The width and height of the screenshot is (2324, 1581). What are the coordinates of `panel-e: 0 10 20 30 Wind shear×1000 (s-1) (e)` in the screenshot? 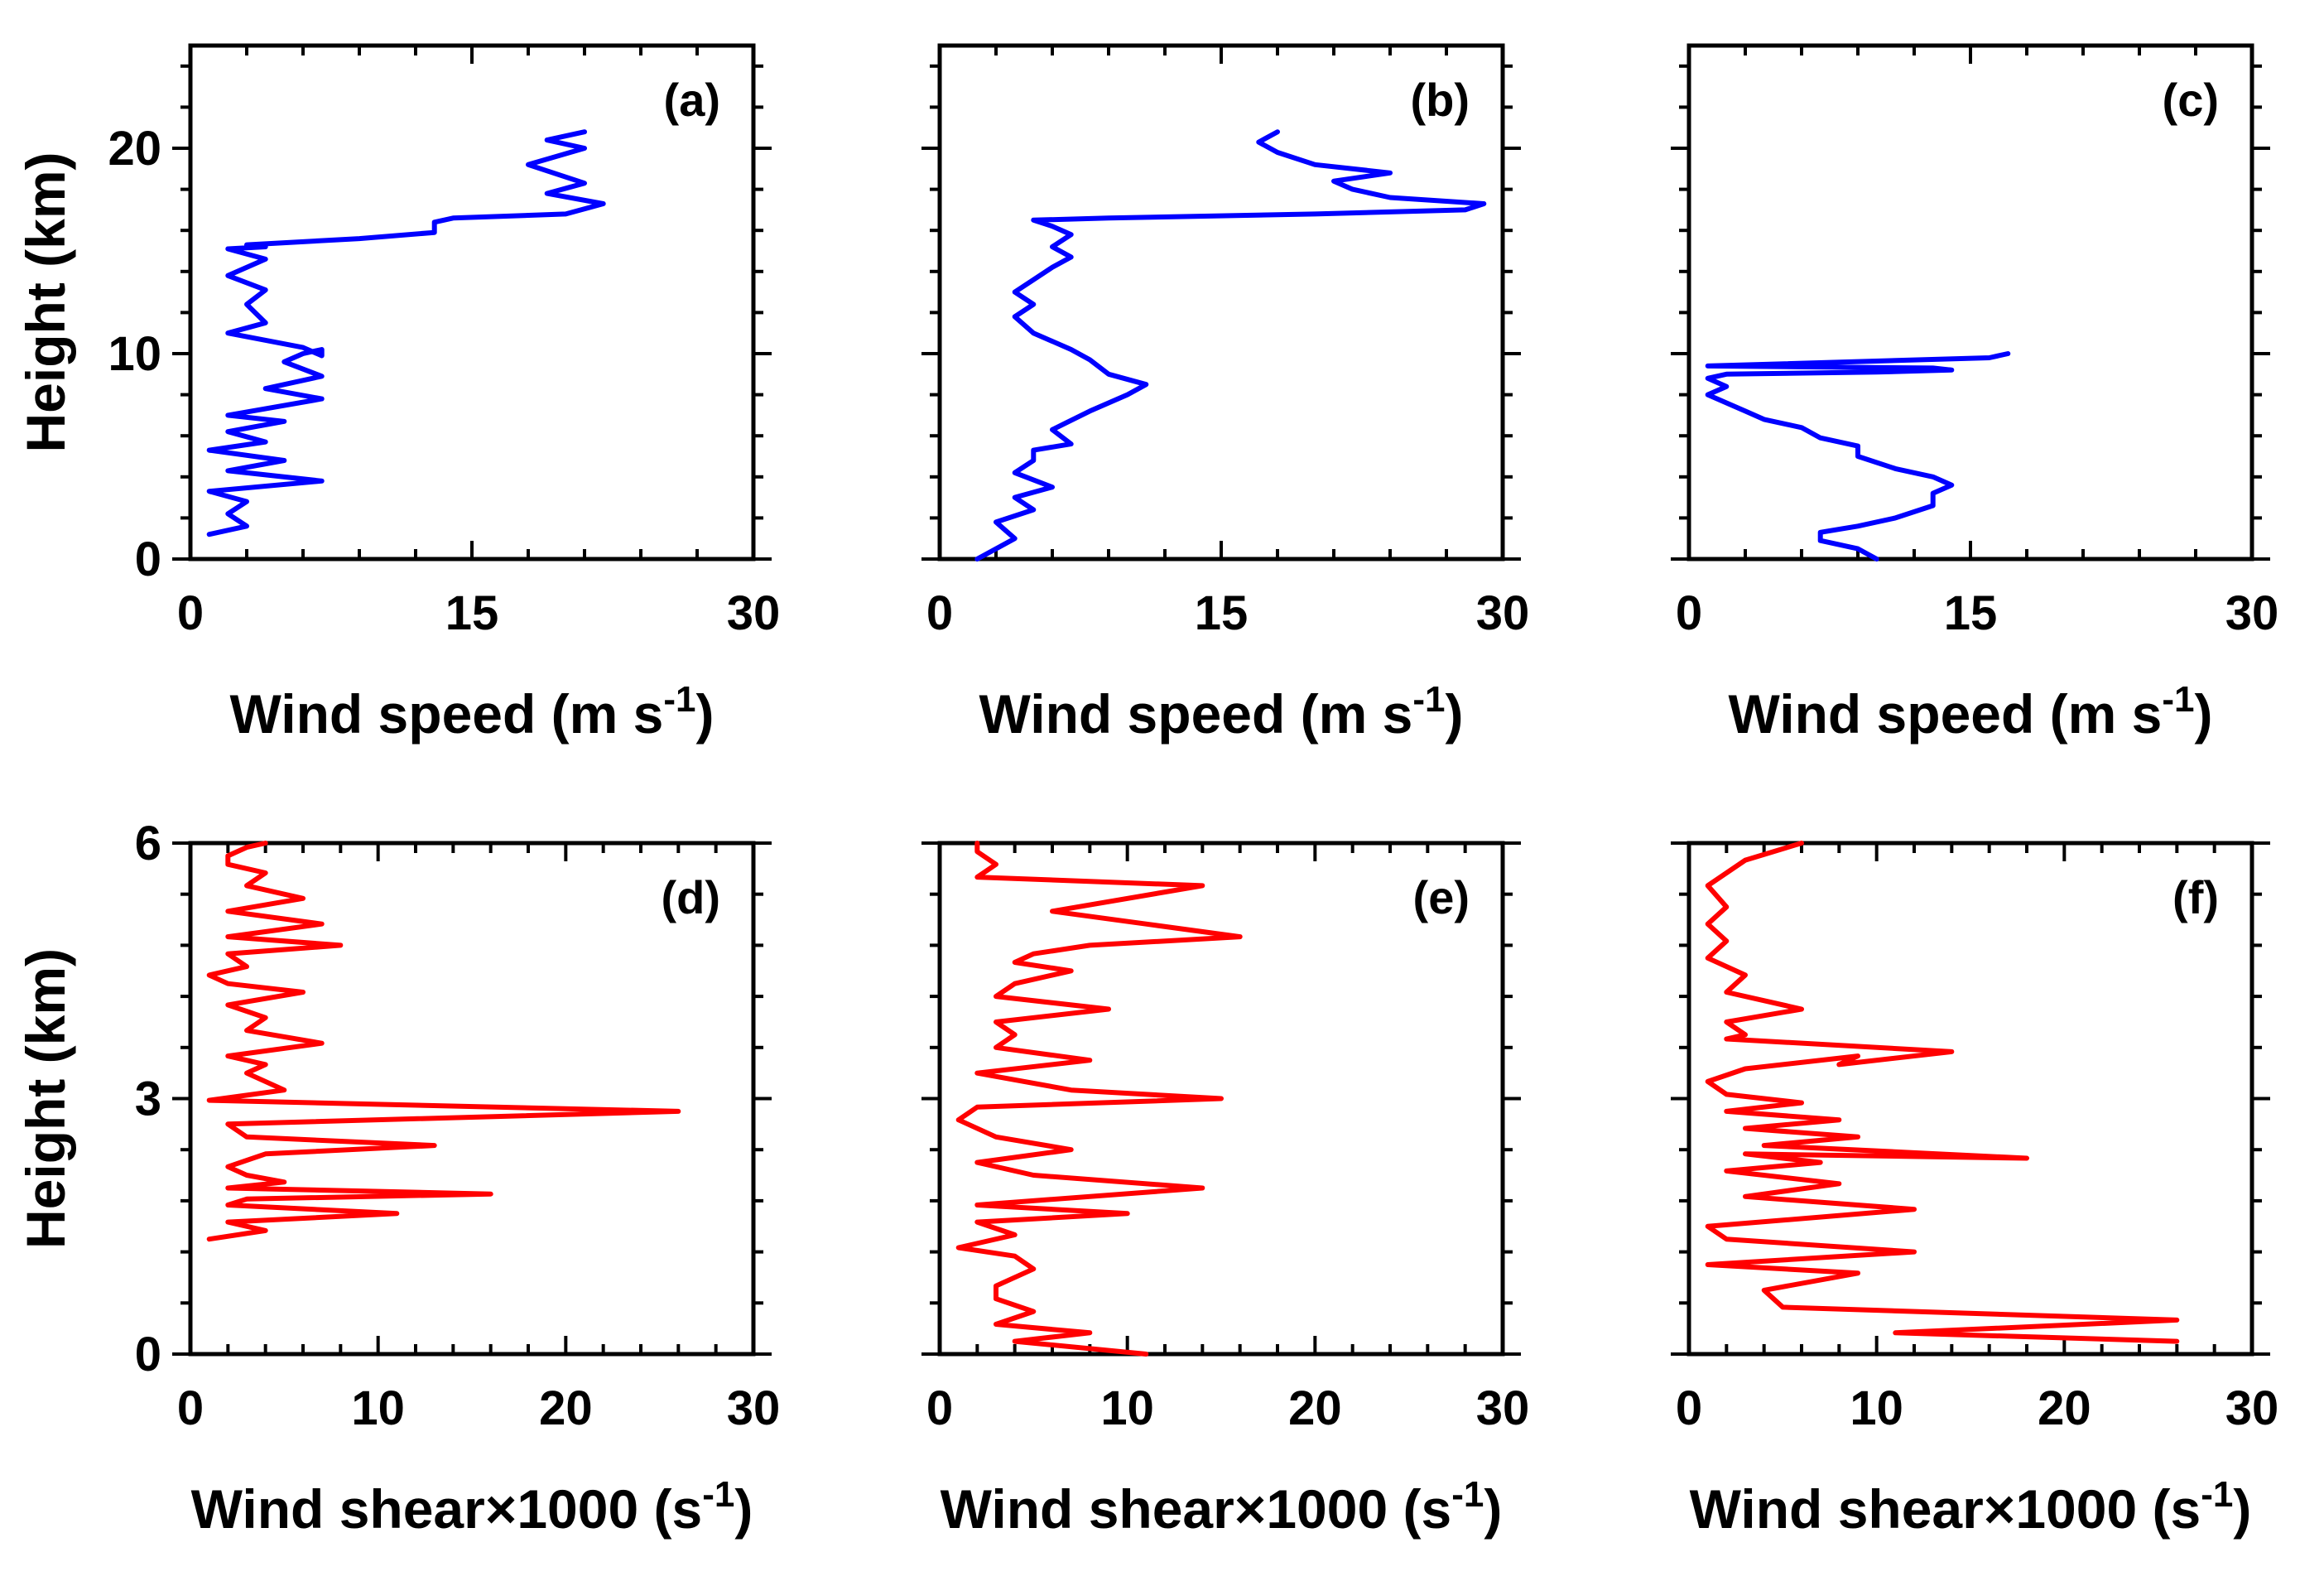 It's located at (1225, 1190).